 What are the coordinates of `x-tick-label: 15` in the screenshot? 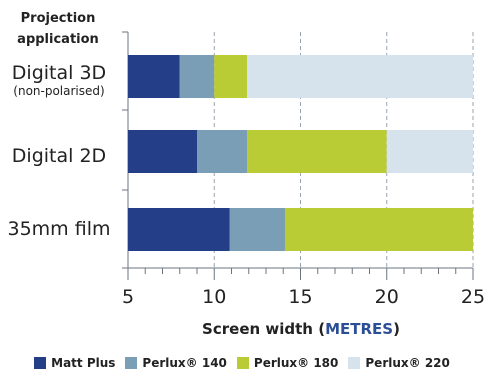 It's located at (300, 297).